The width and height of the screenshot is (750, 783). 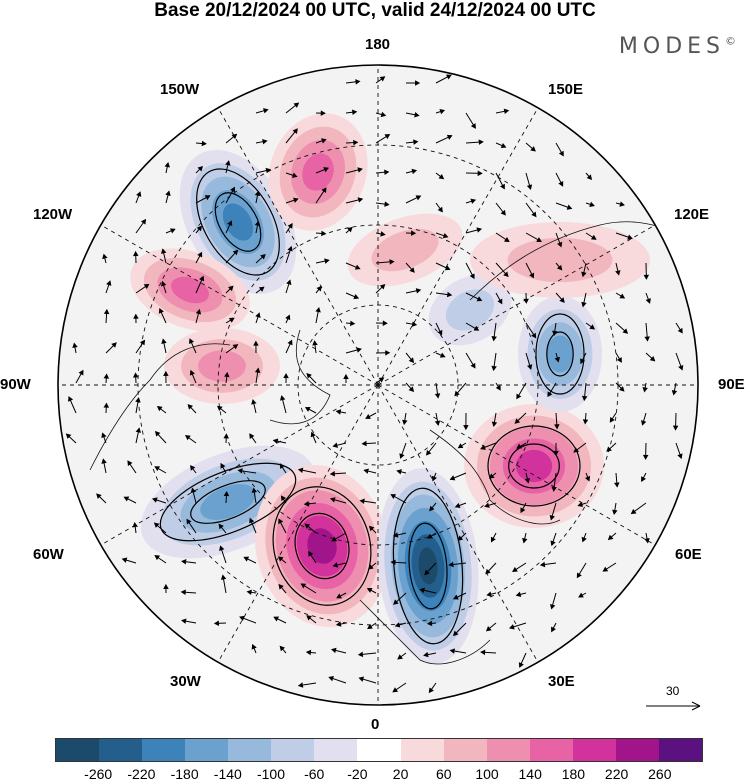 I want to click on lon-label-90e: 90E, so click(x=731, y=384).